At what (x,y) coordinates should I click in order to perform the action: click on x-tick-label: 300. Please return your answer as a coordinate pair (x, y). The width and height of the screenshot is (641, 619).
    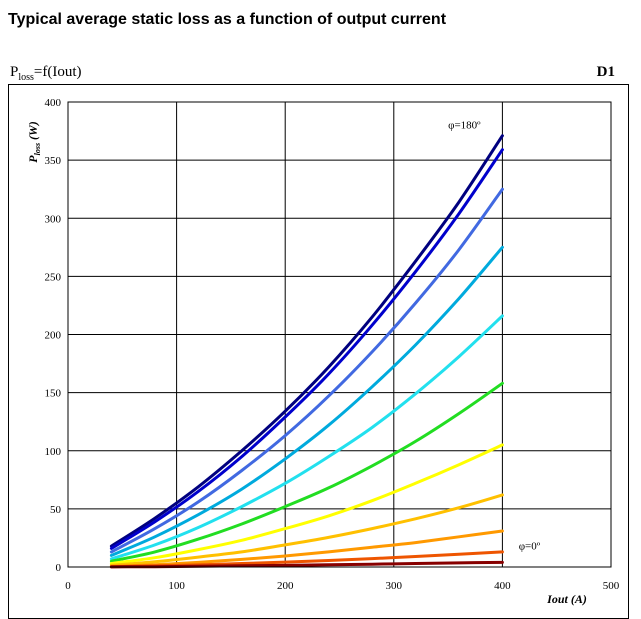
    Looking at the image, I should click on (394, 586).